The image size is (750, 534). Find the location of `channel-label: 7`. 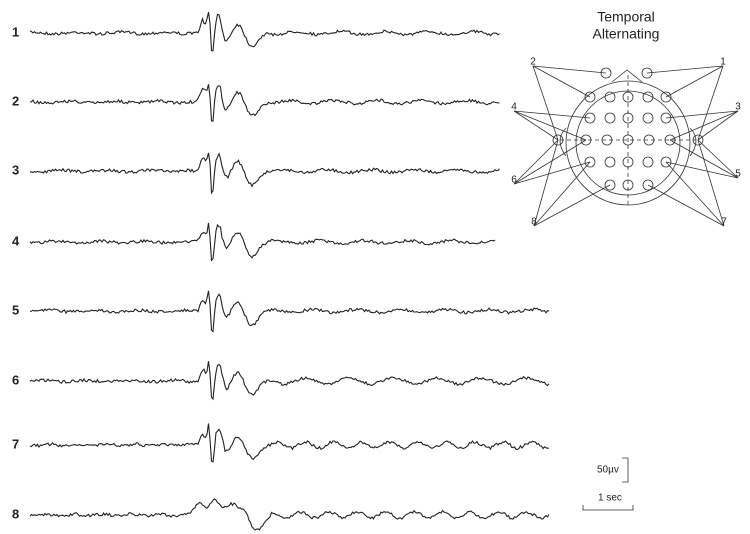

channel-label: 7 is located at coordinates (15, 443).